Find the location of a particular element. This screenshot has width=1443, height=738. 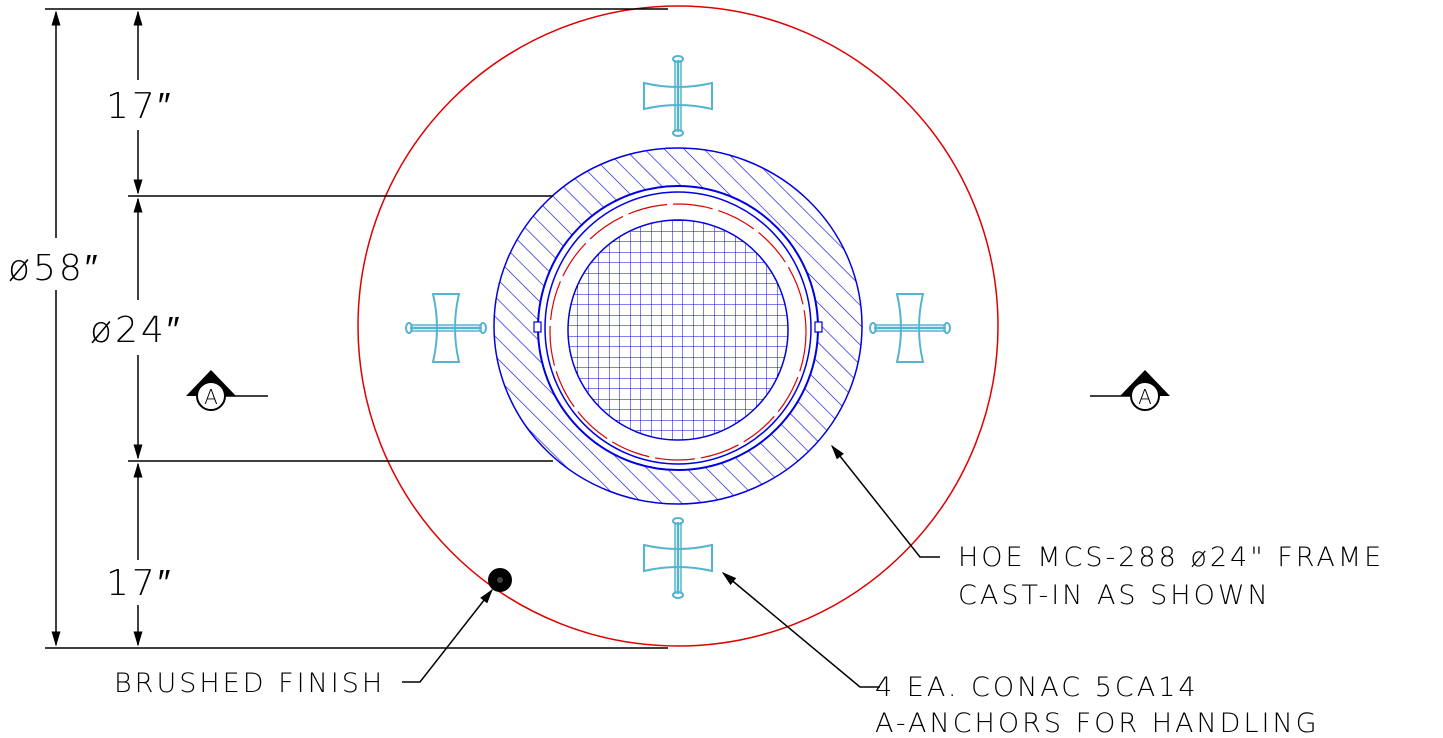

bottom-offset-label: 17″ is located at coordinates (140, 583).